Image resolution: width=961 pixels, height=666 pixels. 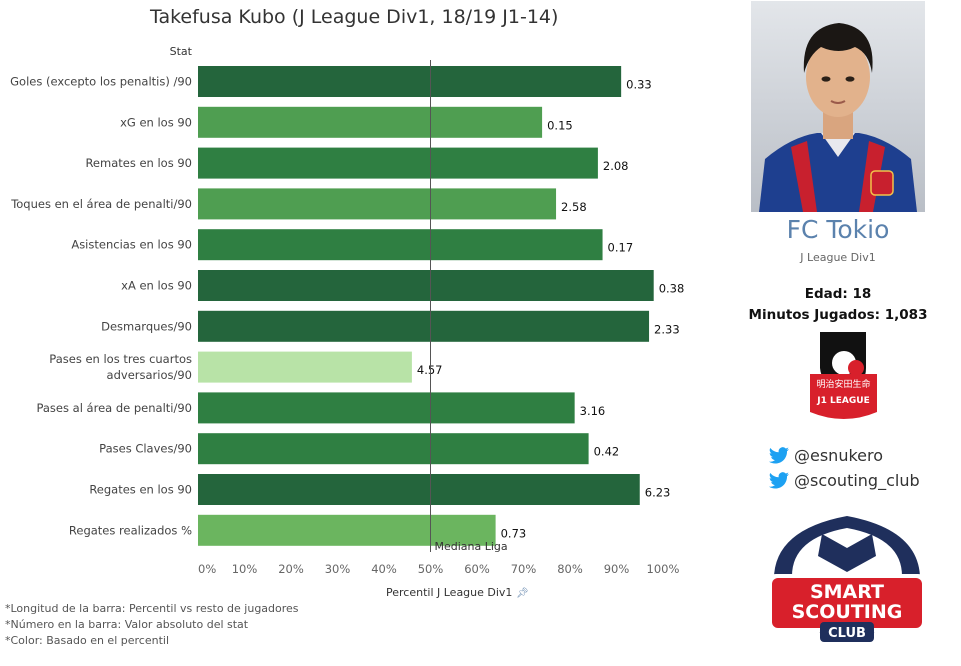 What do you see at coordinates (114, 408) in the screenshot?
I see `category-label-8: Pases al área de penalti/90` at bounding box center [114, 408].